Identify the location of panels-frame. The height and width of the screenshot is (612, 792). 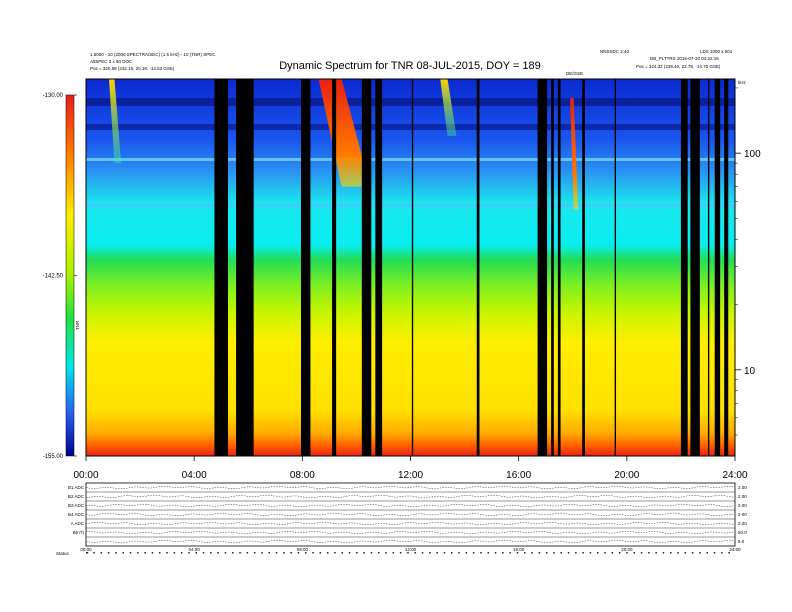
(410, 514).